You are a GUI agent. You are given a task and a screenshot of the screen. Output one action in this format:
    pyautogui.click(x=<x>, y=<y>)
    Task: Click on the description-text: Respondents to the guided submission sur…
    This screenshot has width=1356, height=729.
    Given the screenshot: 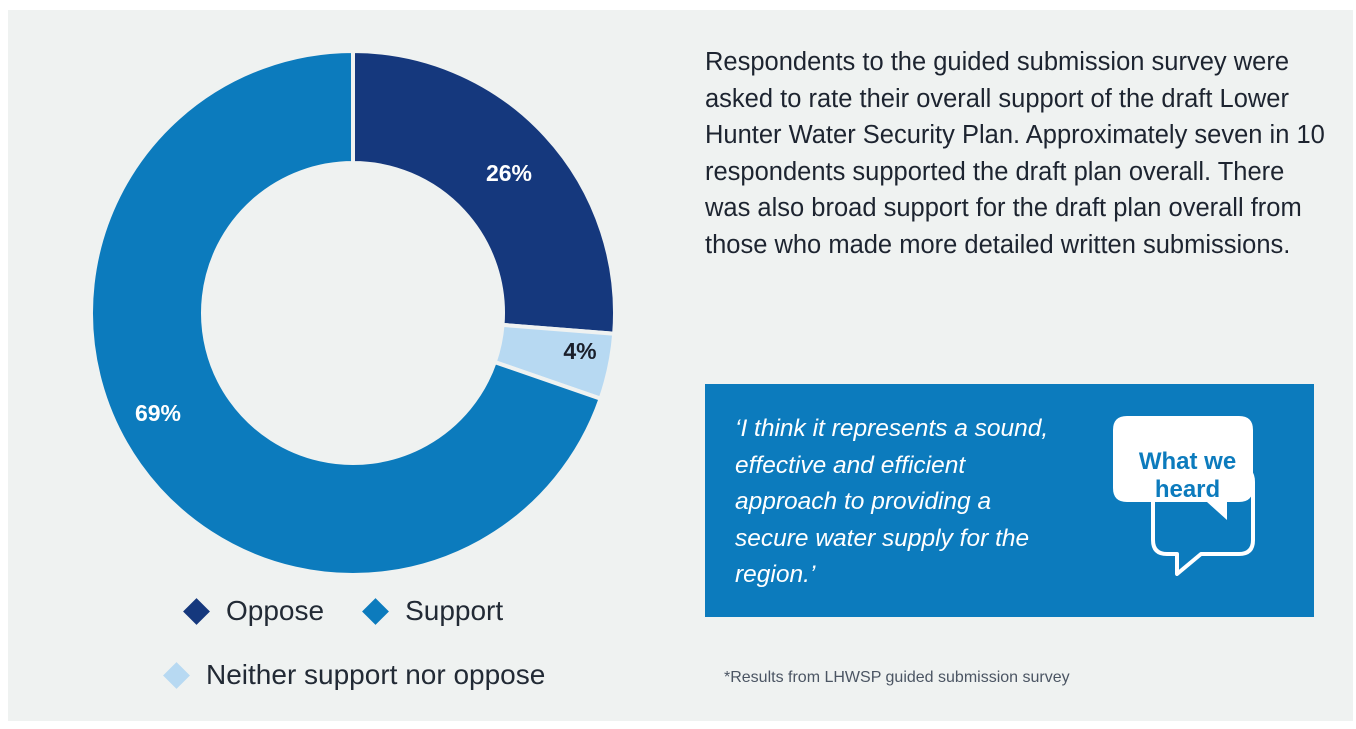 What is the action you would take?
    pyautogui.click(x=1015, y=153)
    